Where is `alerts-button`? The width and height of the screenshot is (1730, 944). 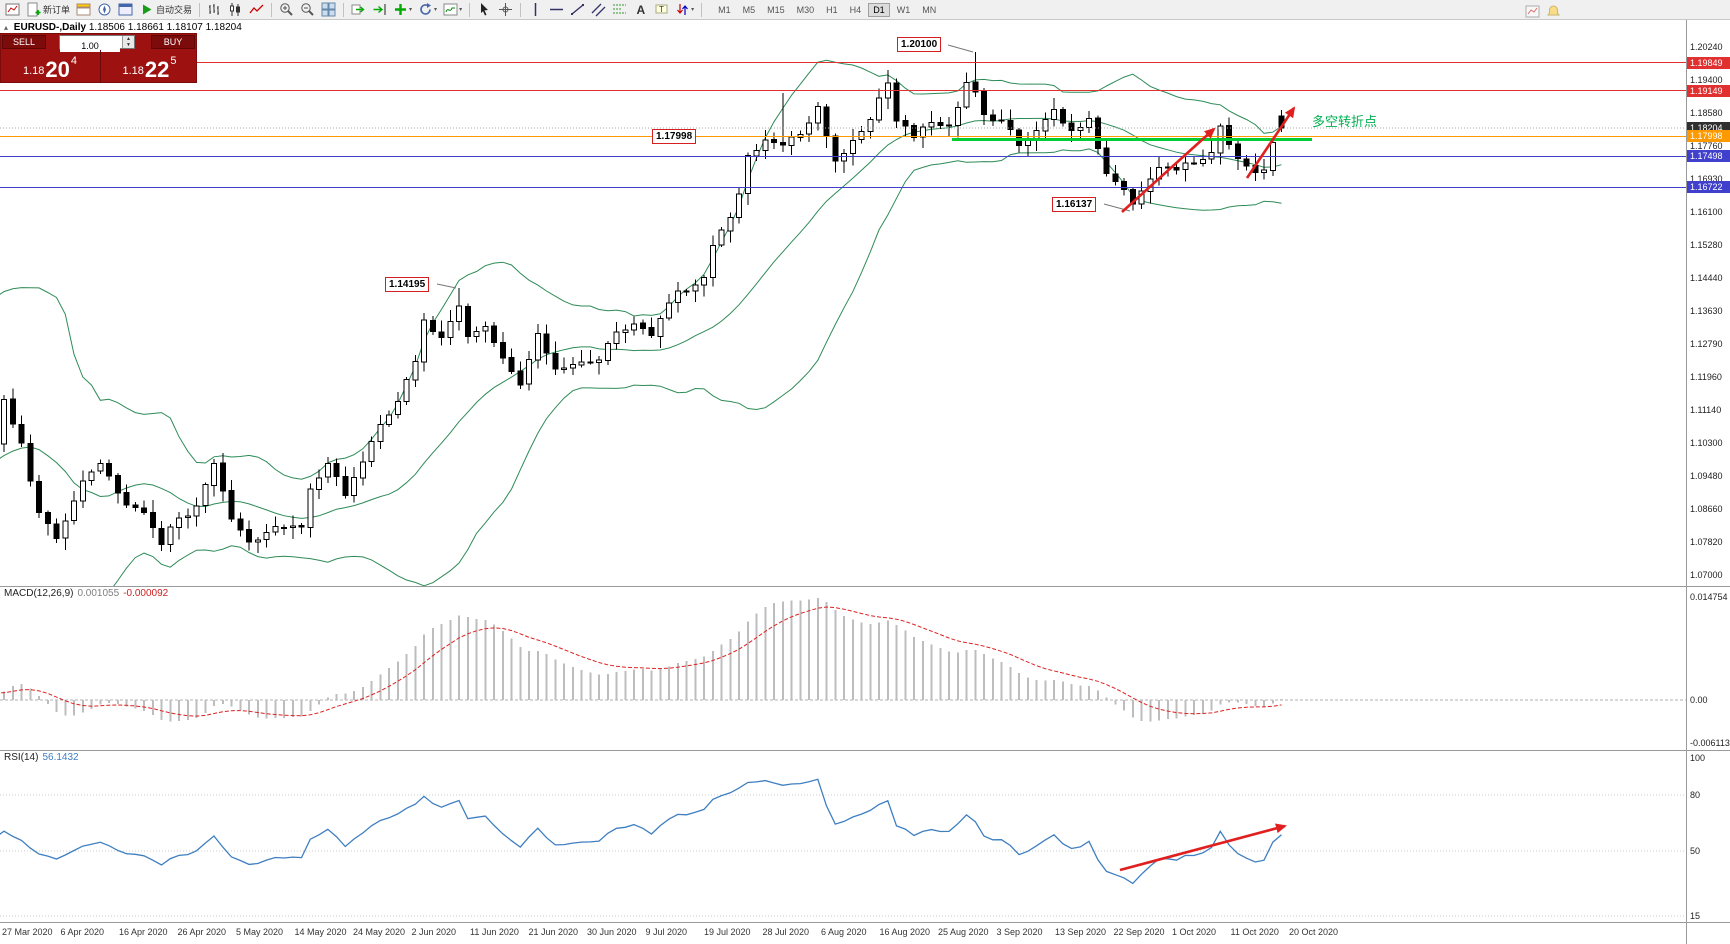 alerts-button is located at coordinates (1553, 11).